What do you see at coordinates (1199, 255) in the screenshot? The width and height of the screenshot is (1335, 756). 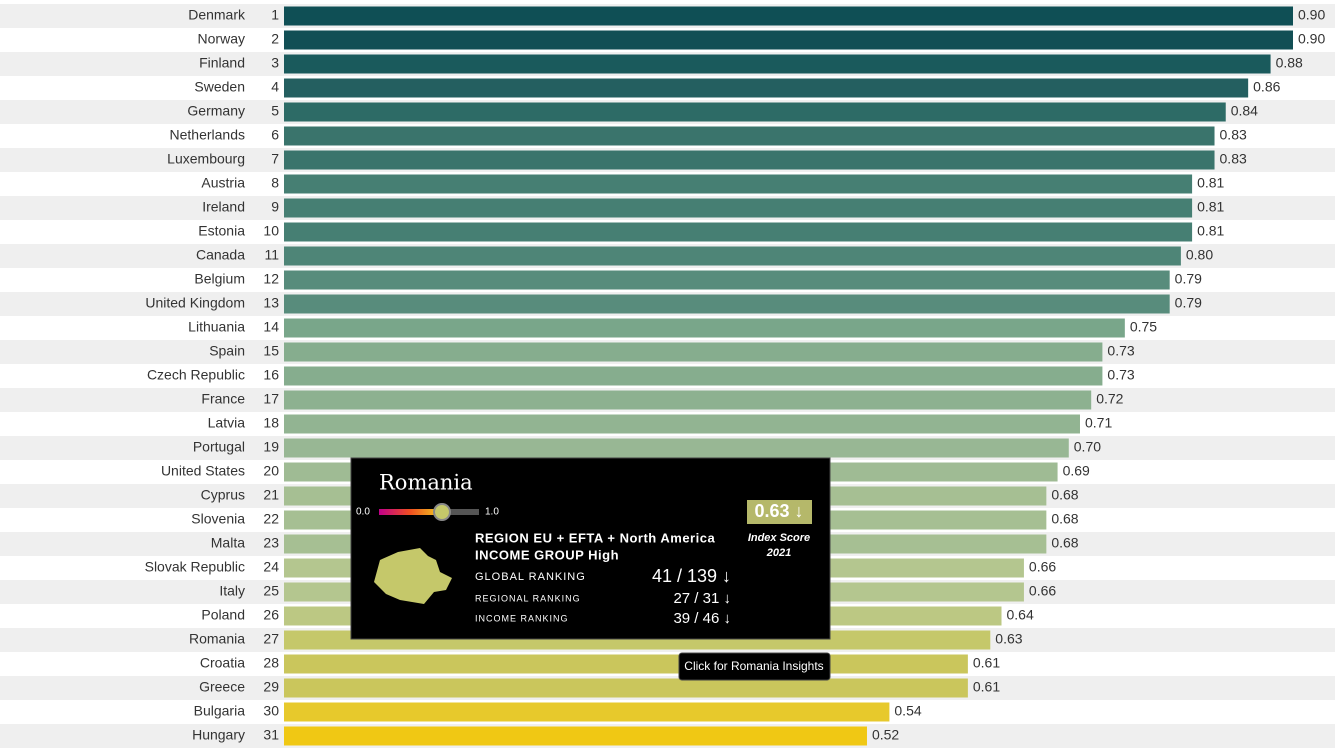 I see `value-label: 0.80` at bounding box center [1199, 255].